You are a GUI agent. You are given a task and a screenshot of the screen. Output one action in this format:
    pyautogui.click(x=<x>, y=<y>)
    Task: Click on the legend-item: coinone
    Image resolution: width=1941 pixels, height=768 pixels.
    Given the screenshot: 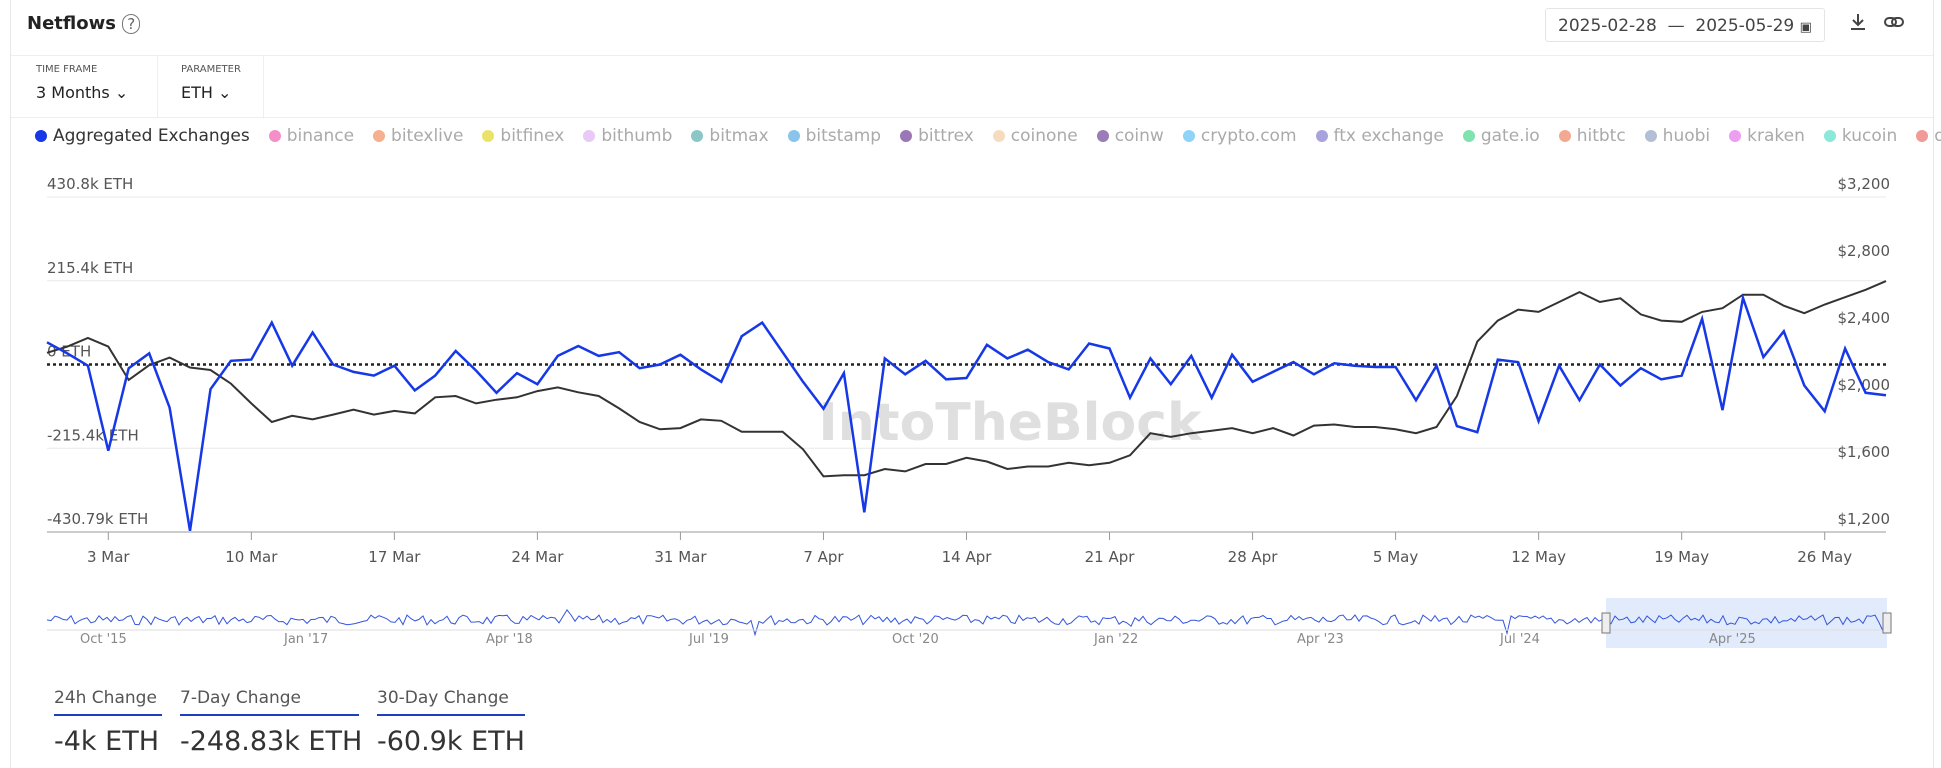 What is the action you would take?
    pyautogui.click(x=1035, y=136)
    